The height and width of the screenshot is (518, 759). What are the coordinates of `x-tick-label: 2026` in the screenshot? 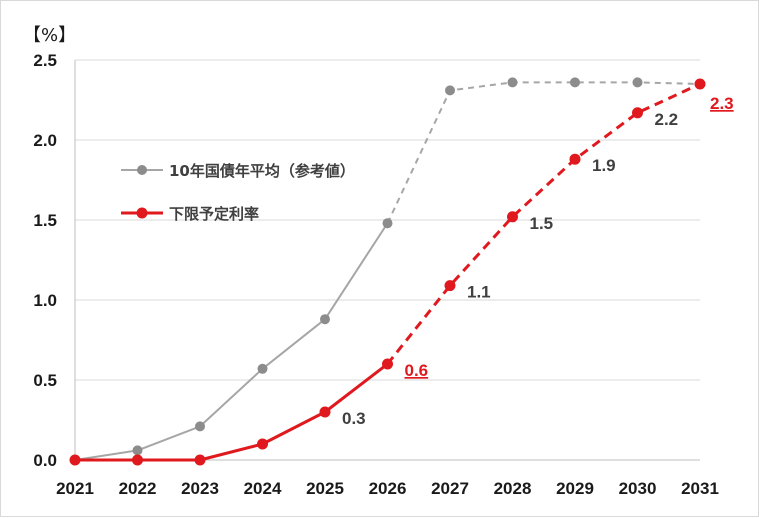 It's located at (388, 488).